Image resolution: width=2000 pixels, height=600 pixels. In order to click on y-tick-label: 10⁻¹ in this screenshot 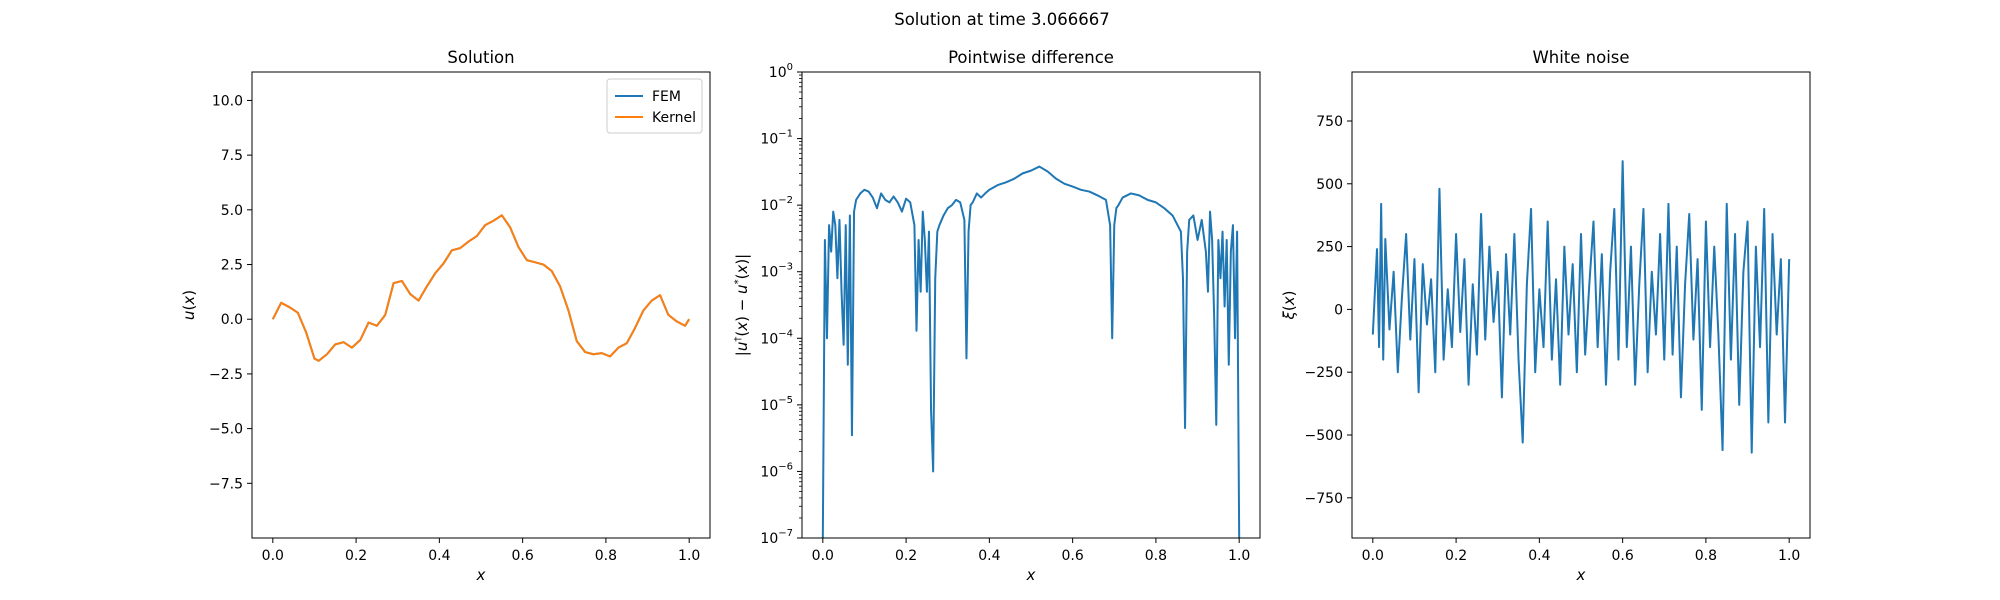, I will do `click(776, 138)`.